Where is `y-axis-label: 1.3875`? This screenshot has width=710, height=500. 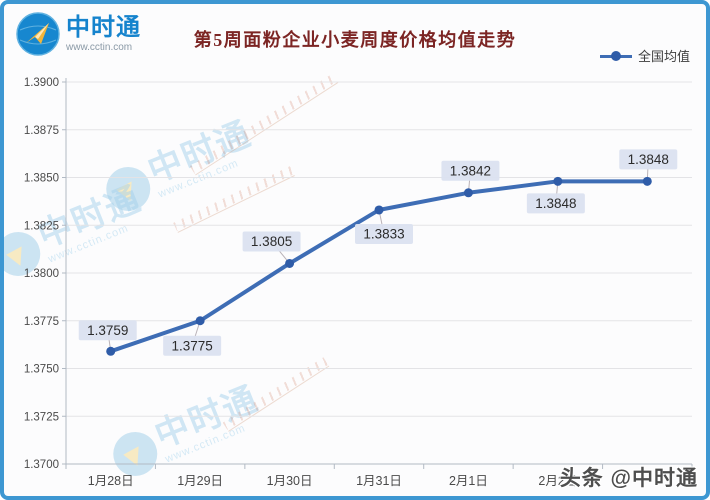 y-axis-label: 1.3875 is located at coordinates (41, 131).